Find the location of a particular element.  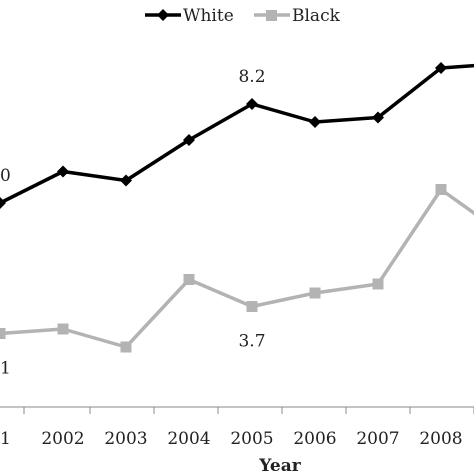

x-tick-label: 2008 is located at coordinates (440, 439).